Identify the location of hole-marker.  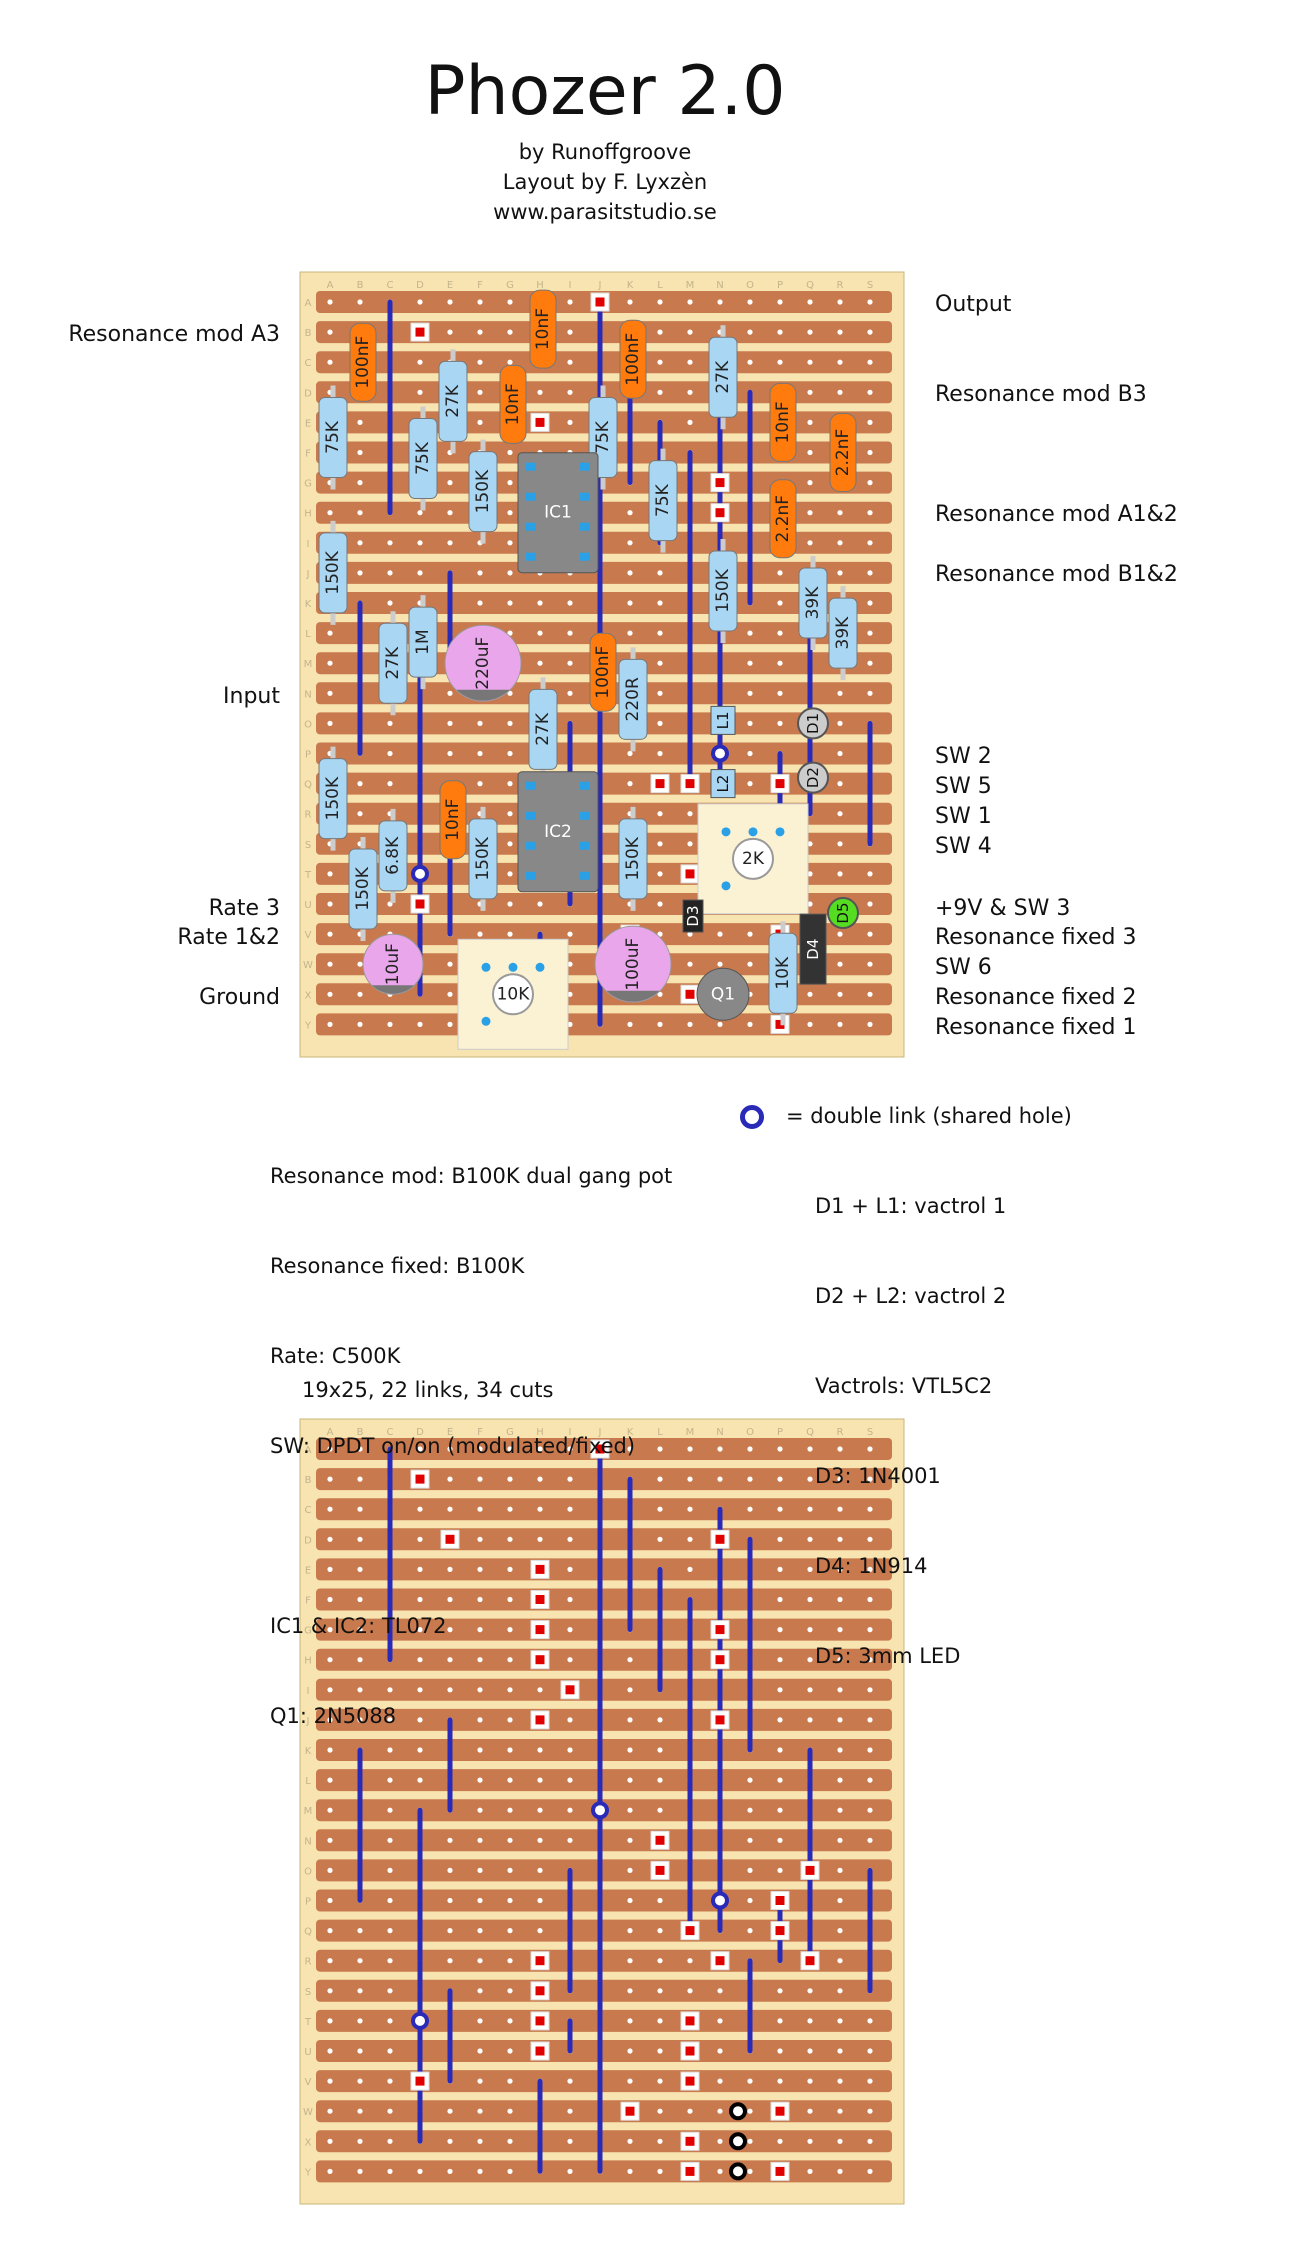
(738, 2171).